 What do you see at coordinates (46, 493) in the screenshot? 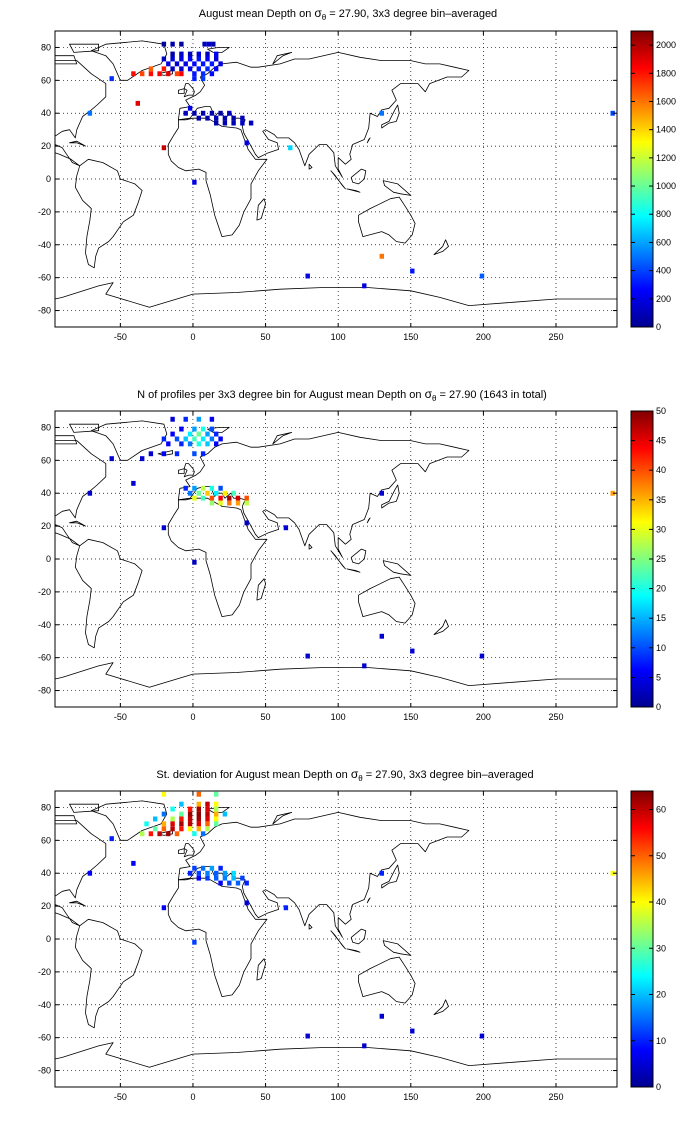
I see `y-tick-label: 40` at bounding box center [46, 493].